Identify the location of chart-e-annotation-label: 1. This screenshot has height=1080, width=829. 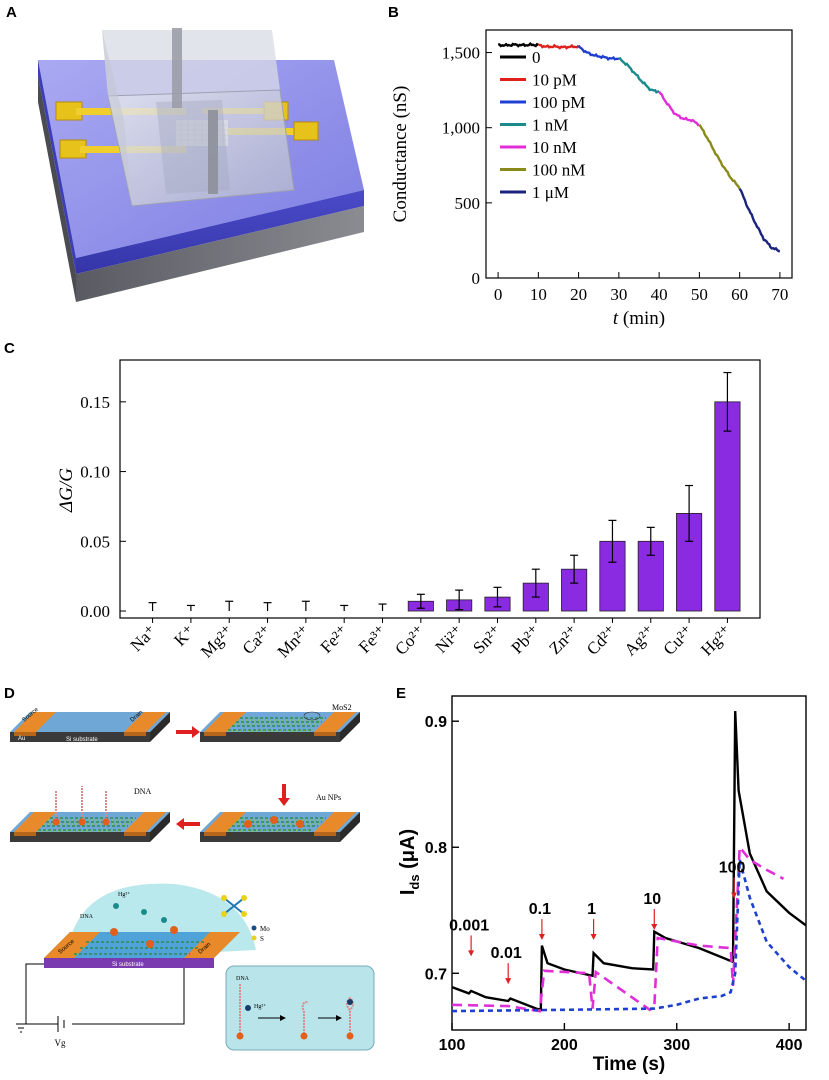
(591, 909).